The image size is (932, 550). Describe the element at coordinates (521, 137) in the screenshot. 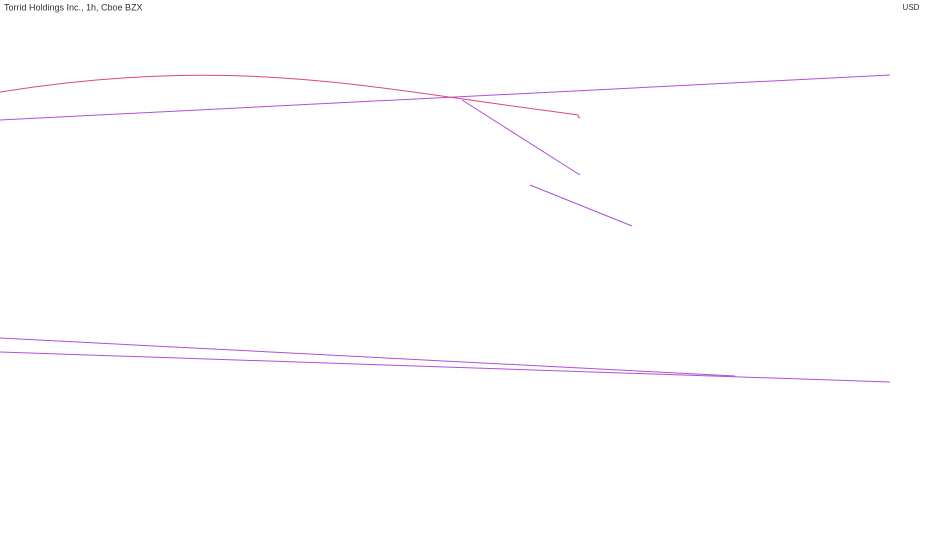

I see `wedge-upper` at that location.